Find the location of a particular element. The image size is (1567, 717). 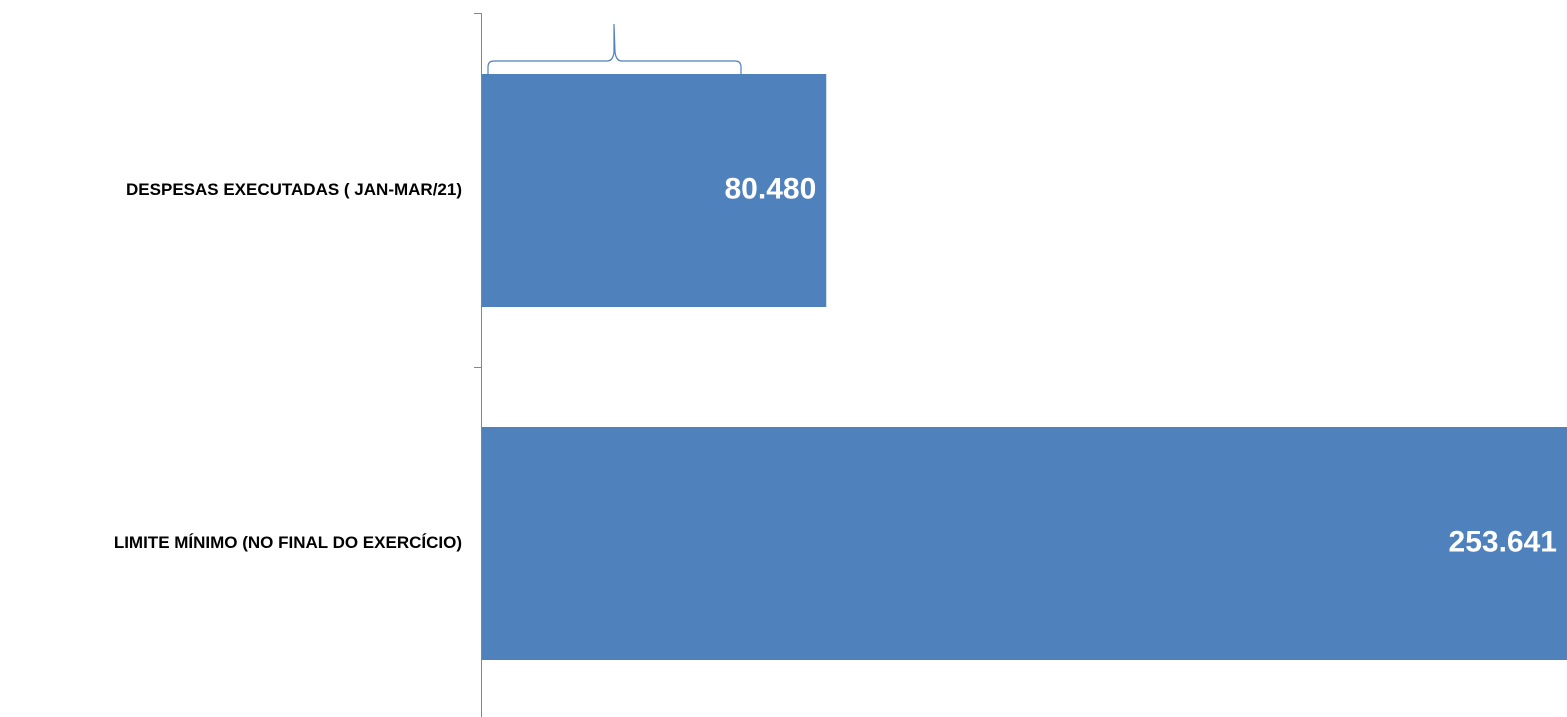

value-label-2: 253.641 is located at coordinates (1503, 541).